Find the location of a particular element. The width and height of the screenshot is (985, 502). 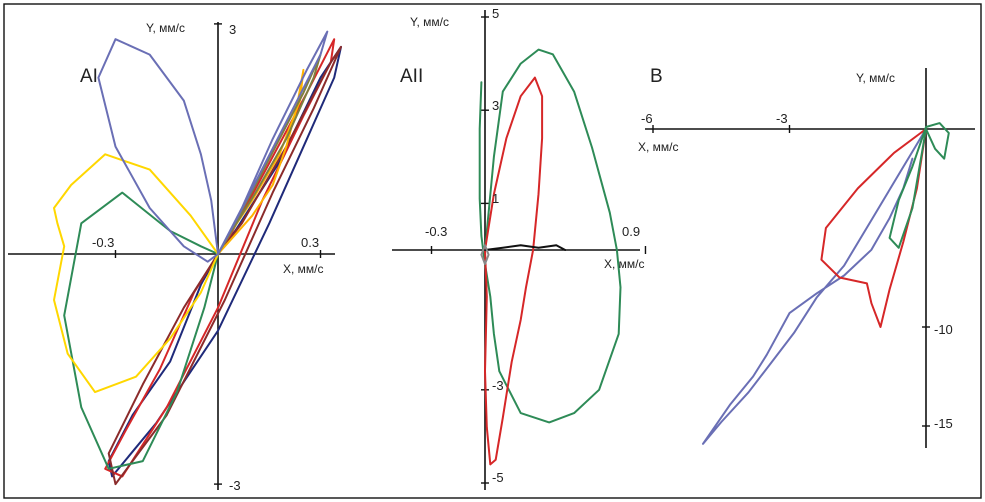

panel-ai-y-axis-label: Y, мм/с is located at coordinates (165, 28).